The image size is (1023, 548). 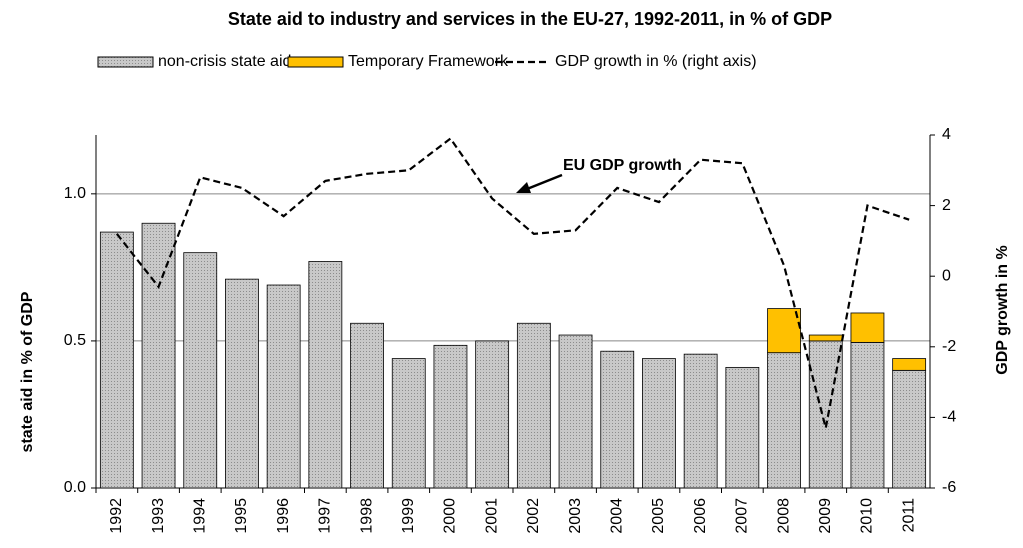 What do you see at coordinates (241, 516) in the screenshot?
I see `x-tick-label: 1995` at bounding box center [241, 516].